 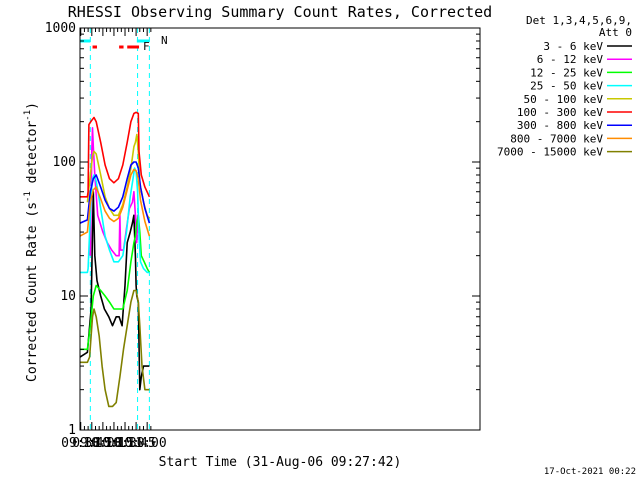 I want to click on y-label-end: ), so click(x=32, y=106).